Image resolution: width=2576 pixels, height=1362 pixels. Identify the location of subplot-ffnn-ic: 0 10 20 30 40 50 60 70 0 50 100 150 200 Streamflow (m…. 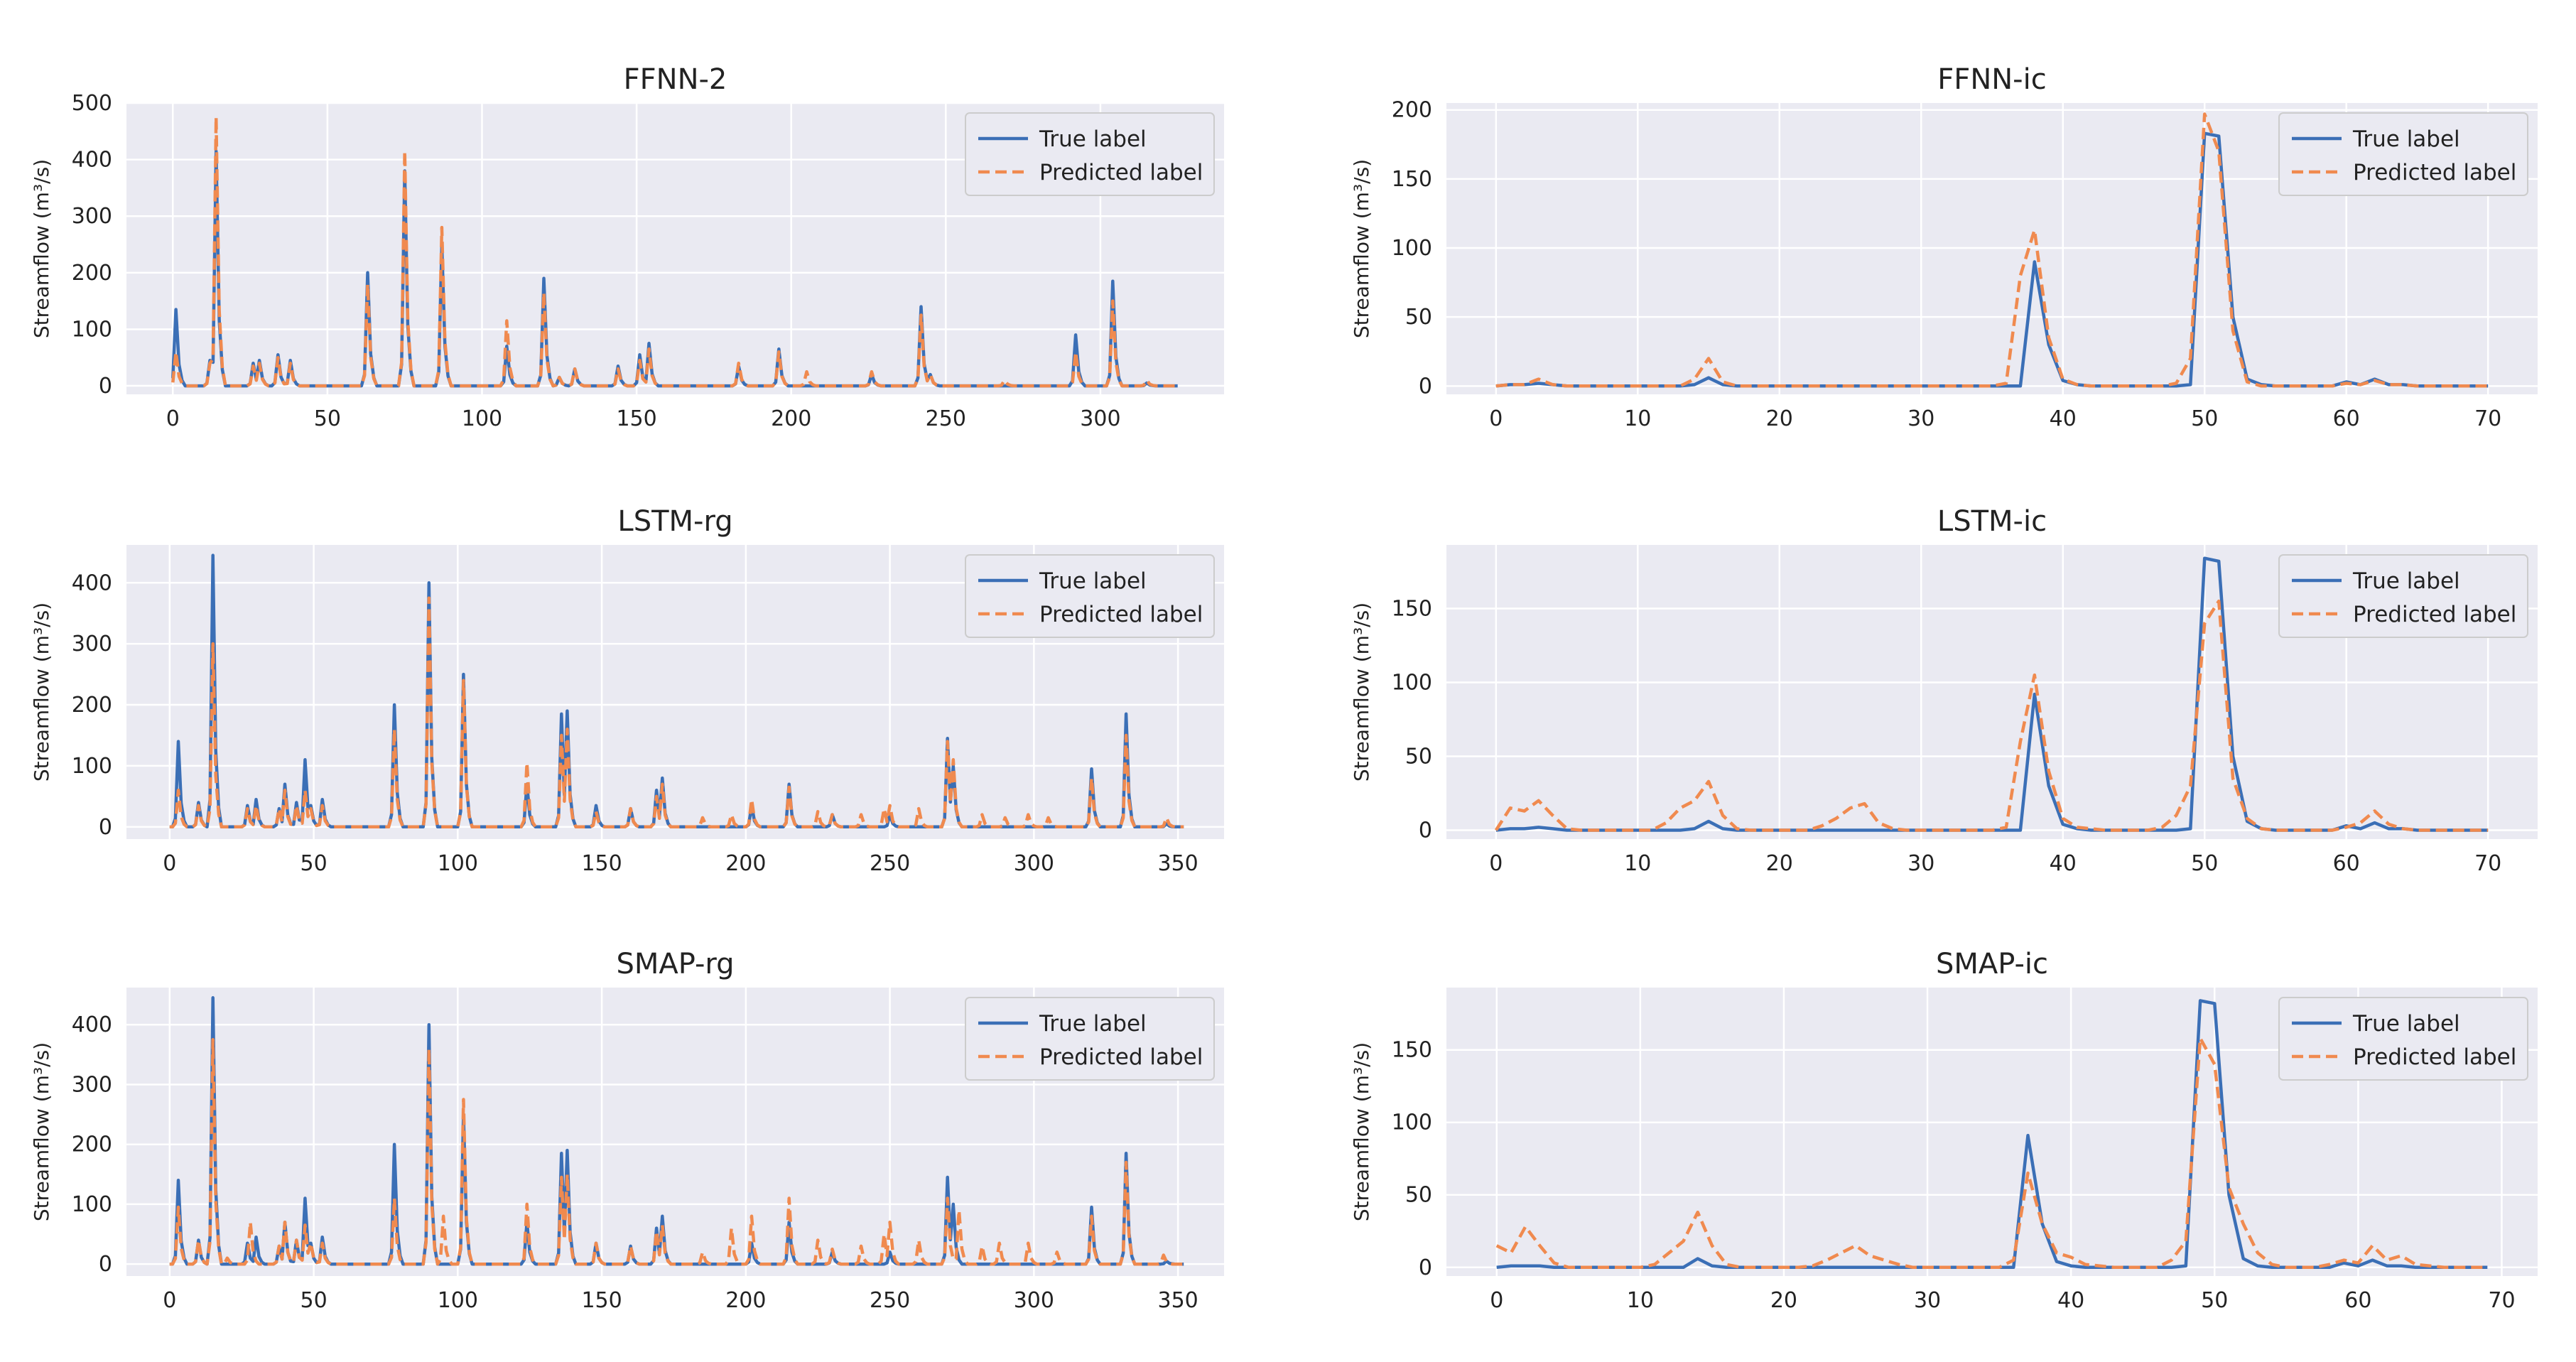
(1944, 247).